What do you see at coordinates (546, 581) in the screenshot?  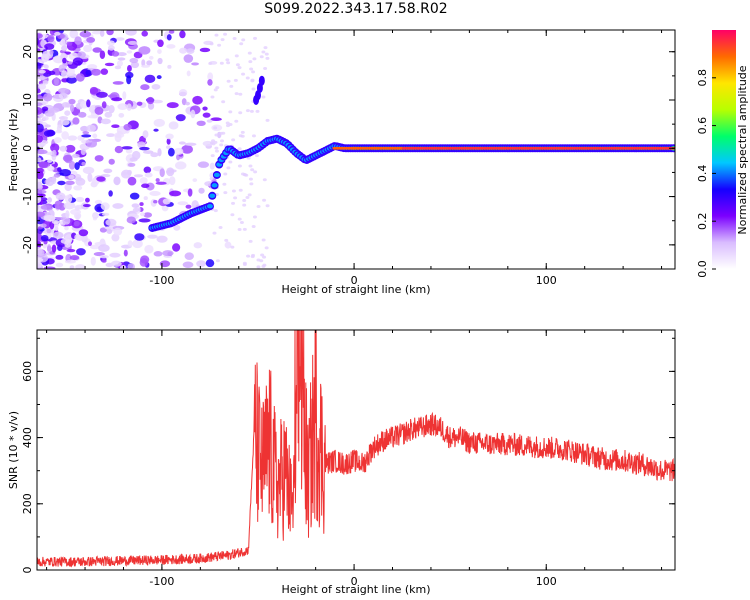 I see `snr-x-tick-label: 100` at bounding box center [546, 581].